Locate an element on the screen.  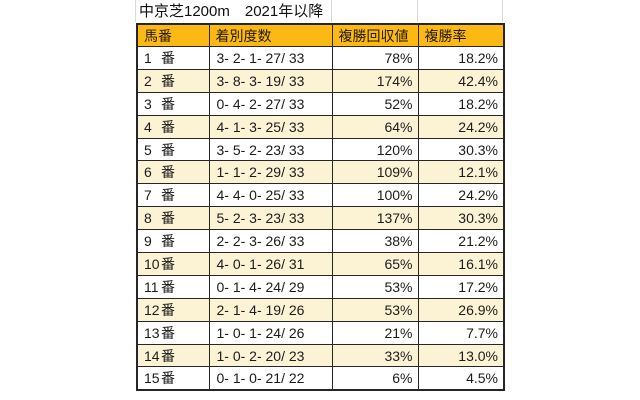
cell-place-rate: 42.4% is located at coordinates (461, 80).